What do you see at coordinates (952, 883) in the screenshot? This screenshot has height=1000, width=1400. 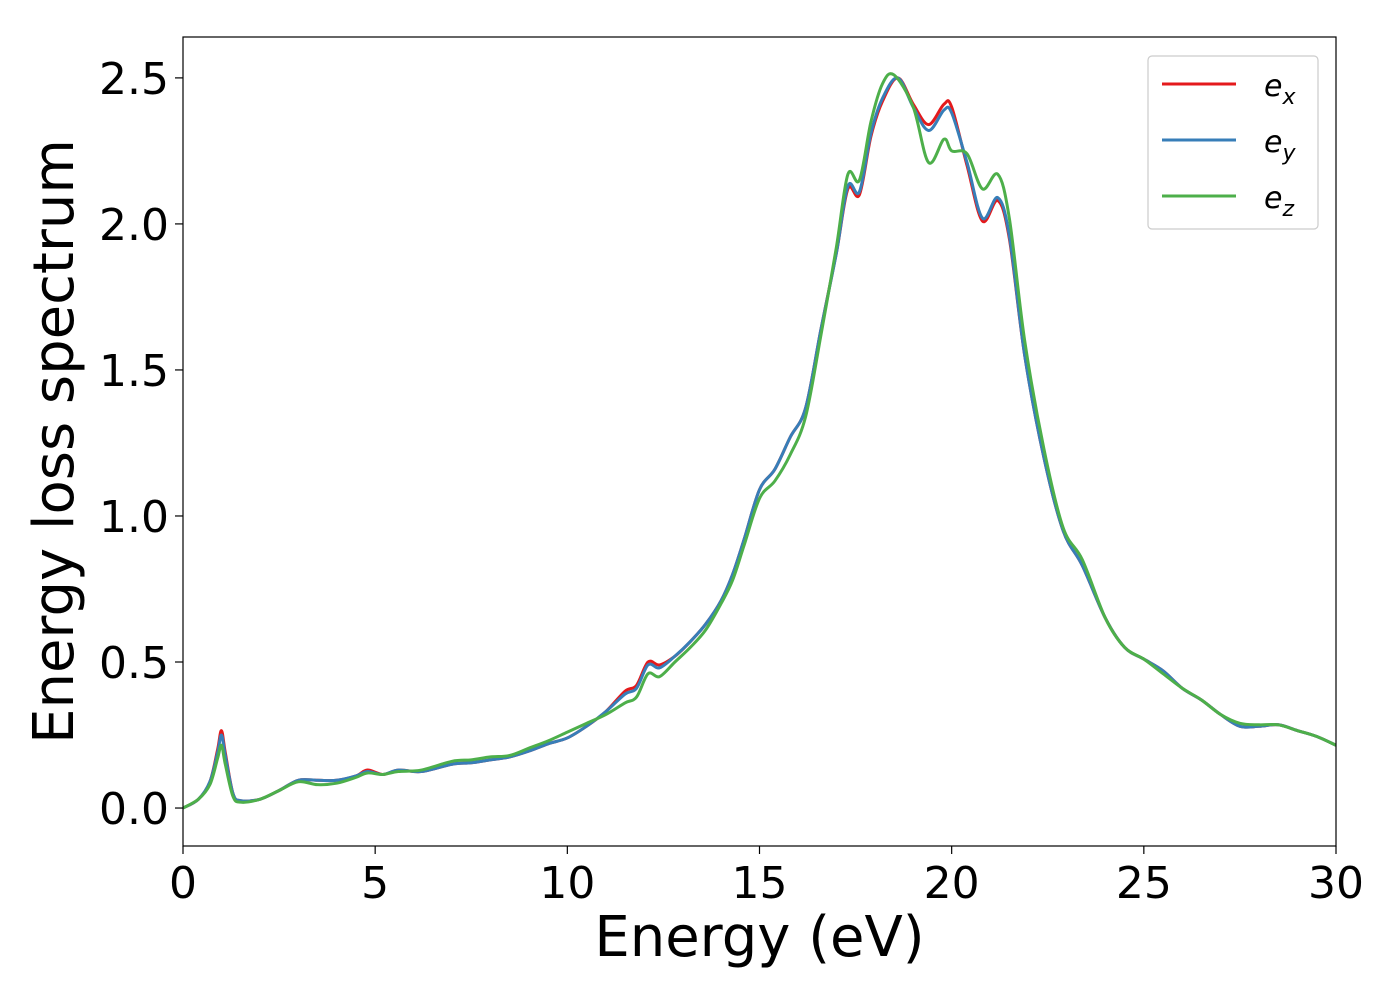 I see `x-tick-label: 20` at bounding box center [952, 883].